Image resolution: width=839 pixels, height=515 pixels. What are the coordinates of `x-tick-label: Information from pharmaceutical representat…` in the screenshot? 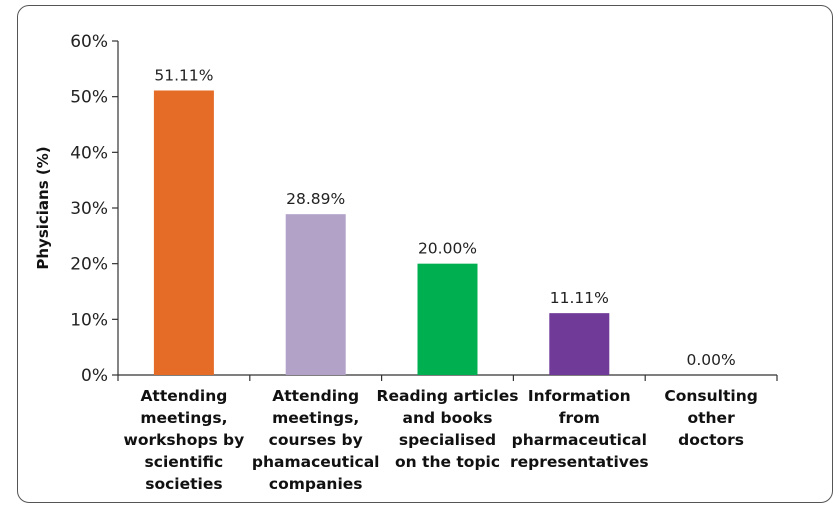 It's located at (579, 429).